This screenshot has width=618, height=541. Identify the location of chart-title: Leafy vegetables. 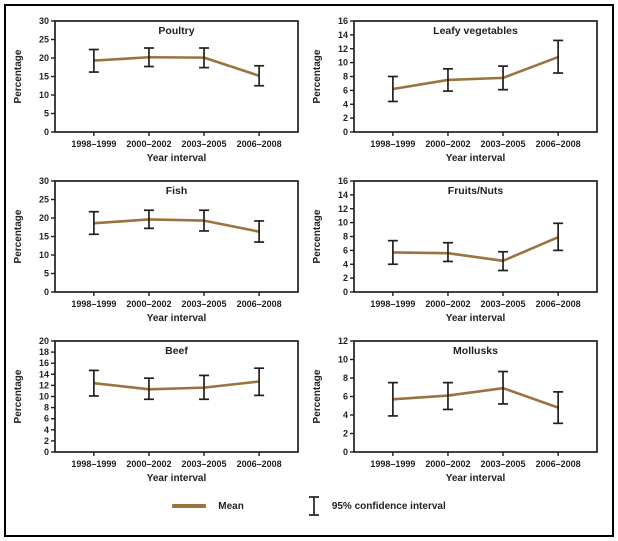
(475, 31).